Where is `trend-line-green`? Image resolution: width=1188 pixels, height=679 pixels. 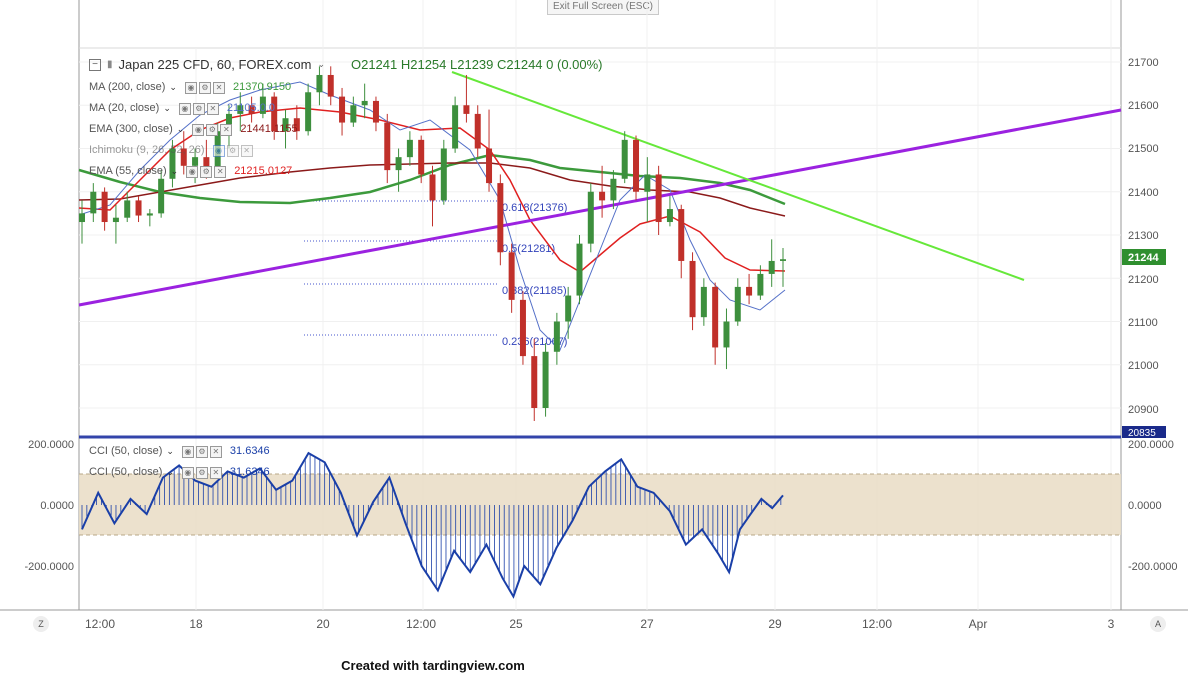
trend-line-green is located at coordinates (738, 176).